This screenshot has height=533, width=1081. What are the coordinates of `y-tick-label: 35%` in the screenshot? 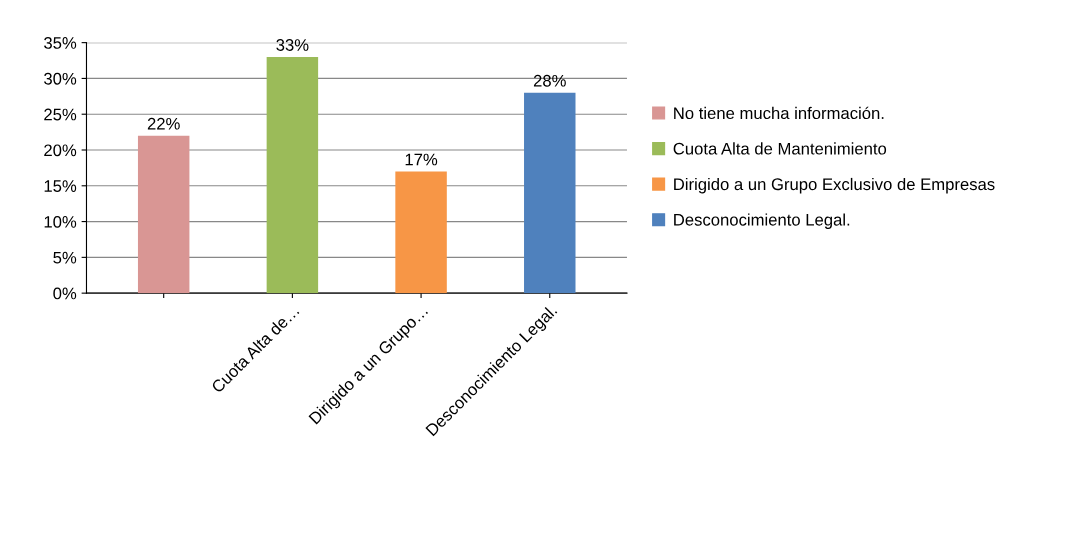 It's located at (60, 43).